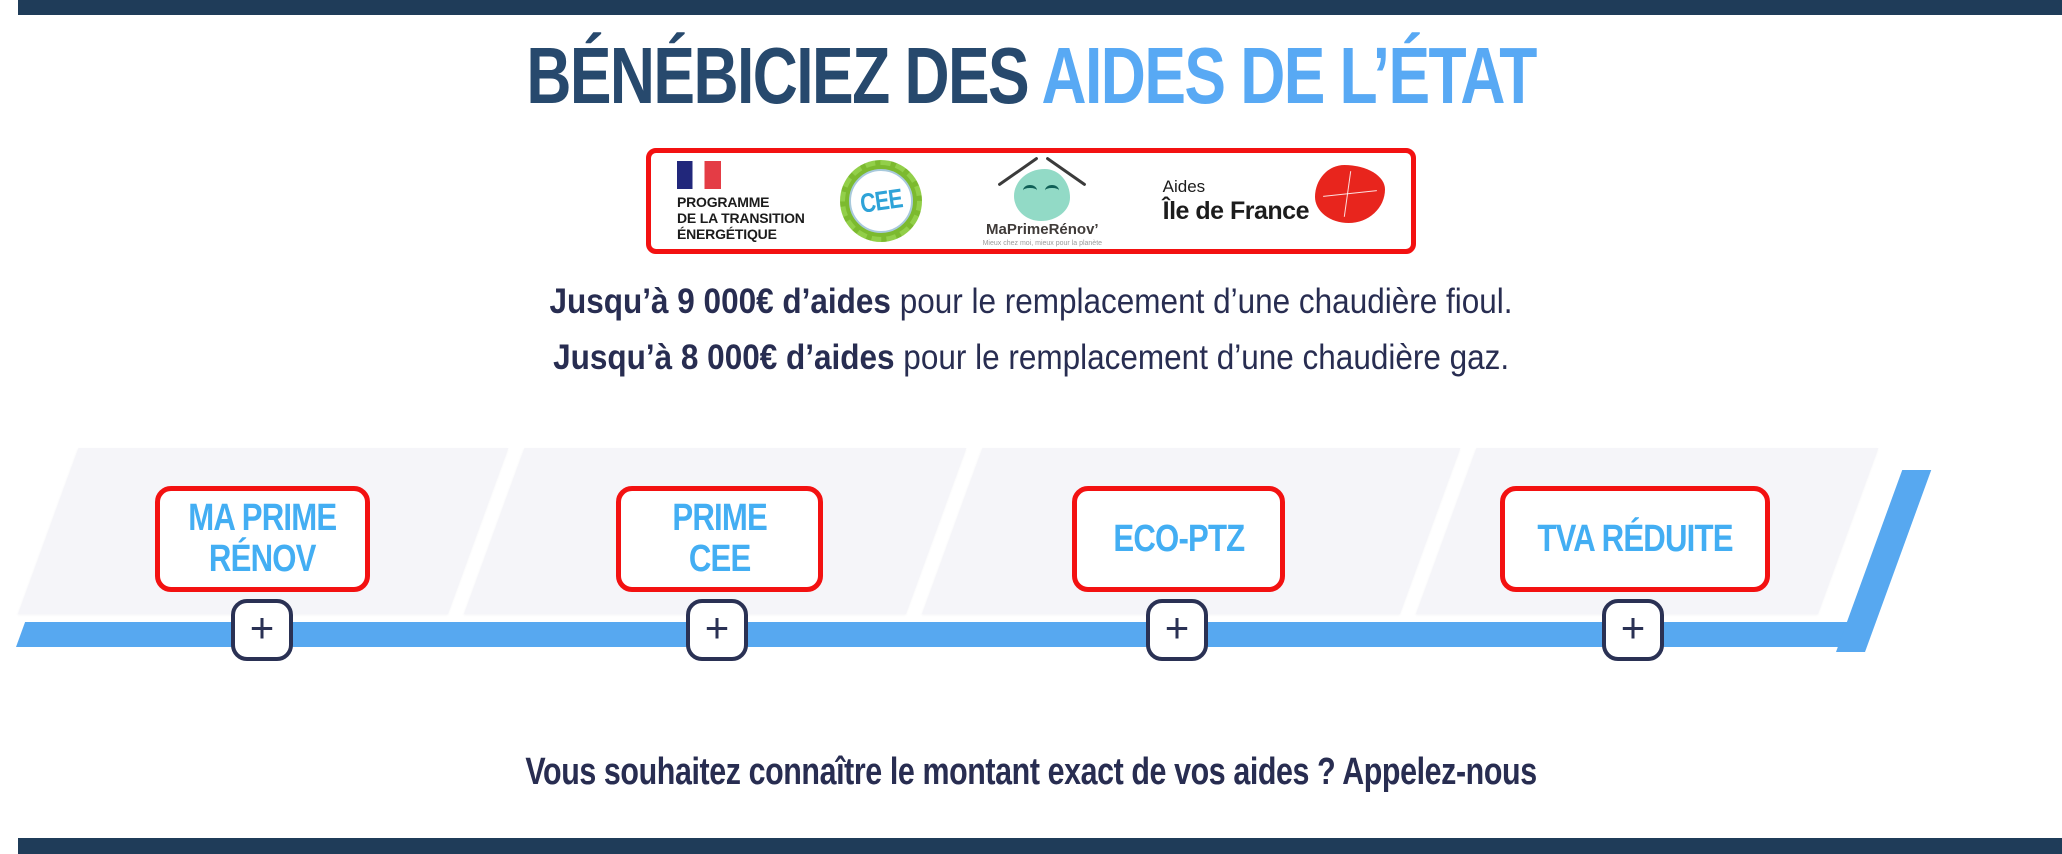 This screenshot has height=854, width=2062. I want to click on expand-eco-ptz-button: +, so click(1177, 630).